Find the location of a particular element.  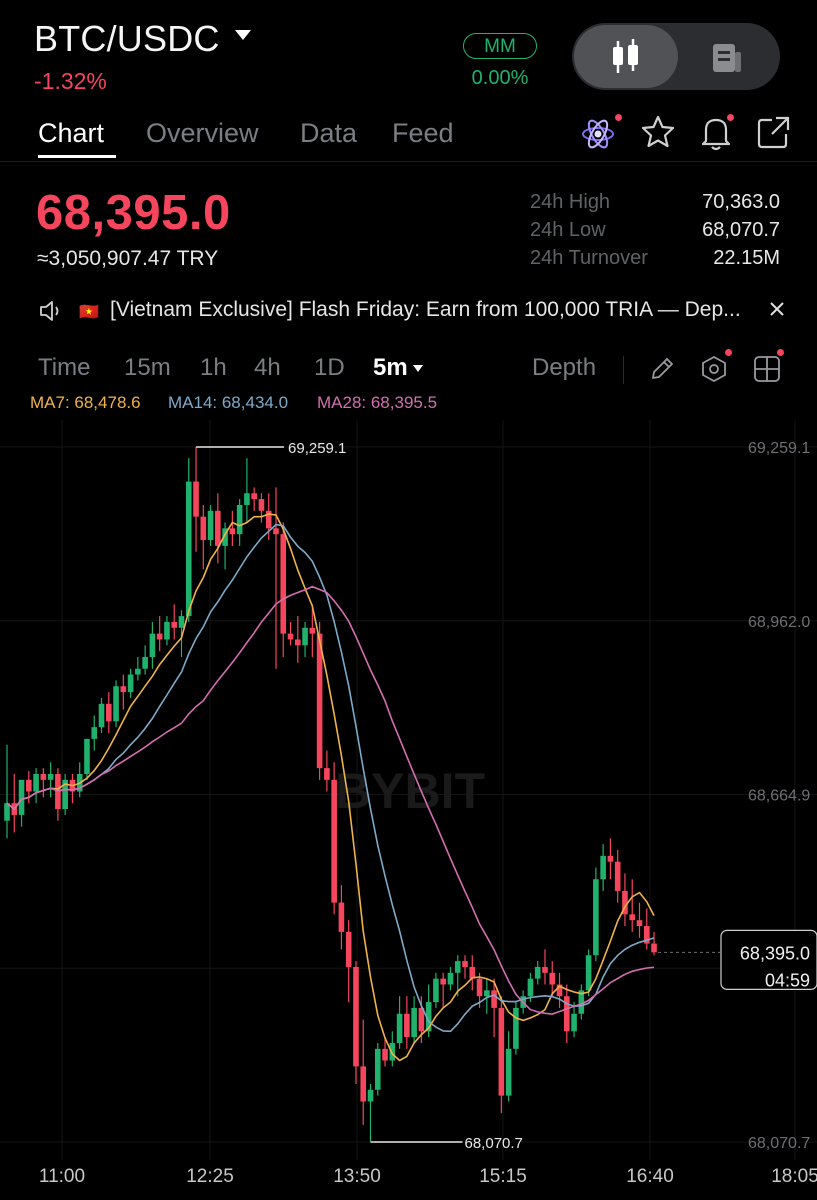

candlestick-view-button is located at coordinates (626, 56).